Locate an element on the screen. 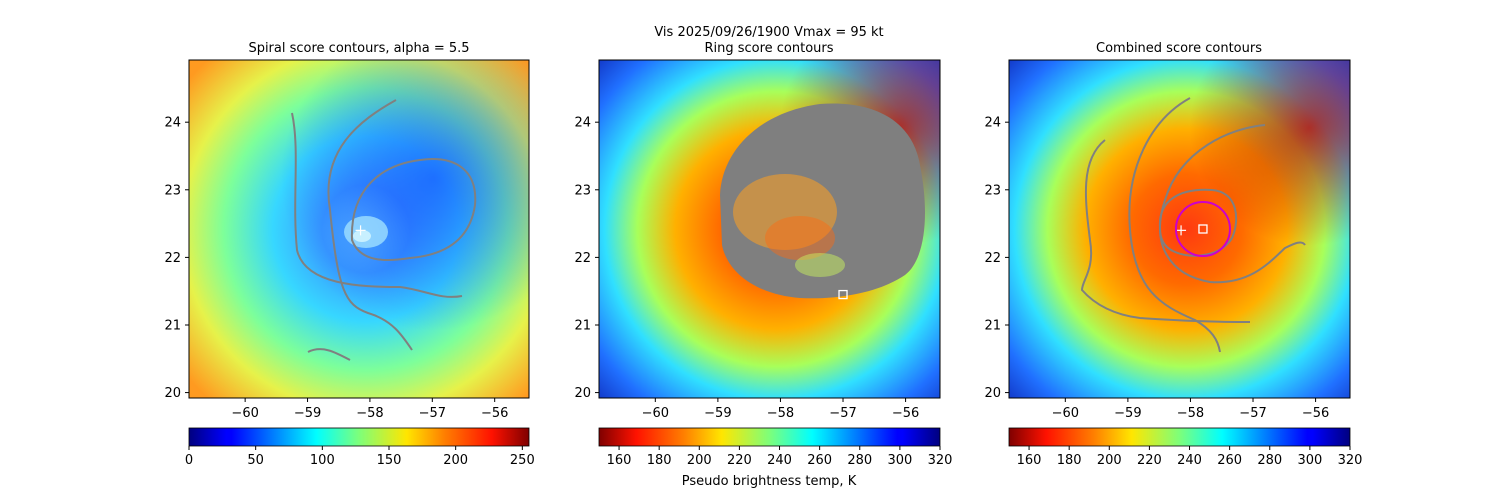  panel-title: Combined score contours is located at coordinates (1179, 48).